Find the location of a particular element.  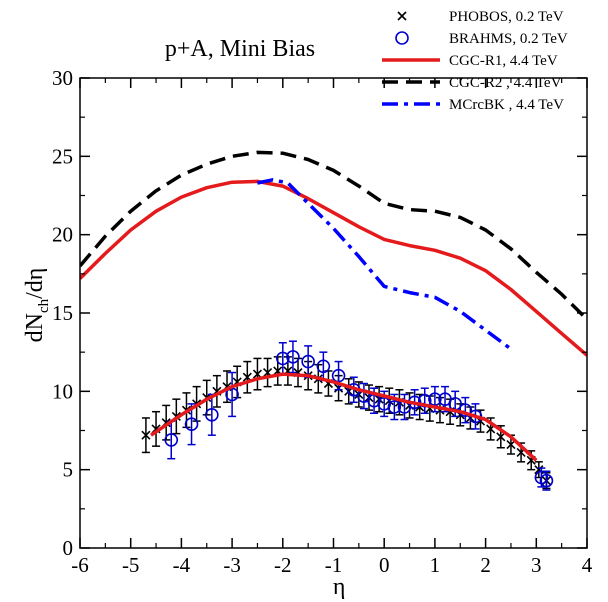

x-tick-label: -6 is located at coordinates (80, 565).